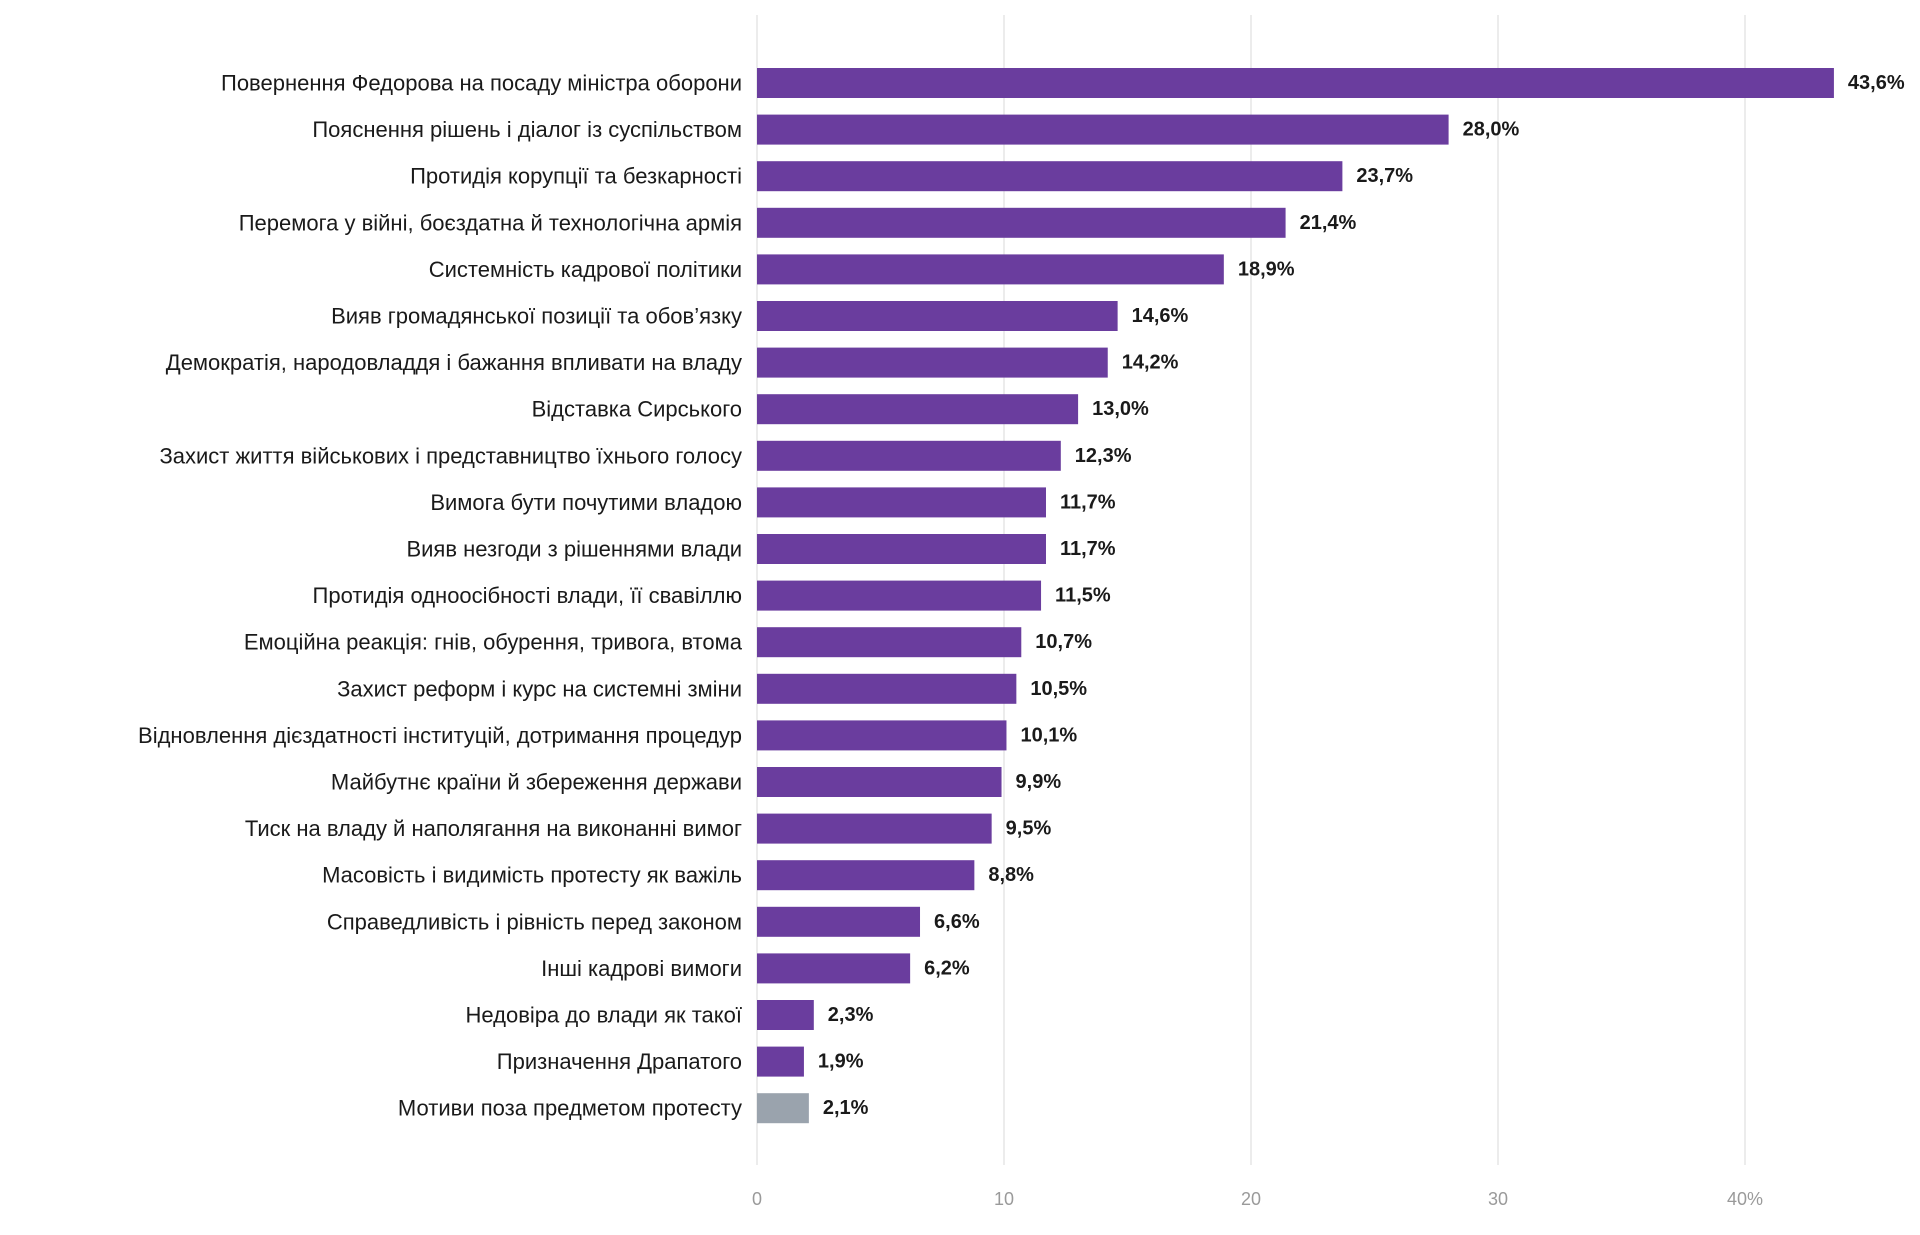 This screenshot has height=1235, width=1920. I want to click on x-tick-label: 20, so click(1251, 1199).